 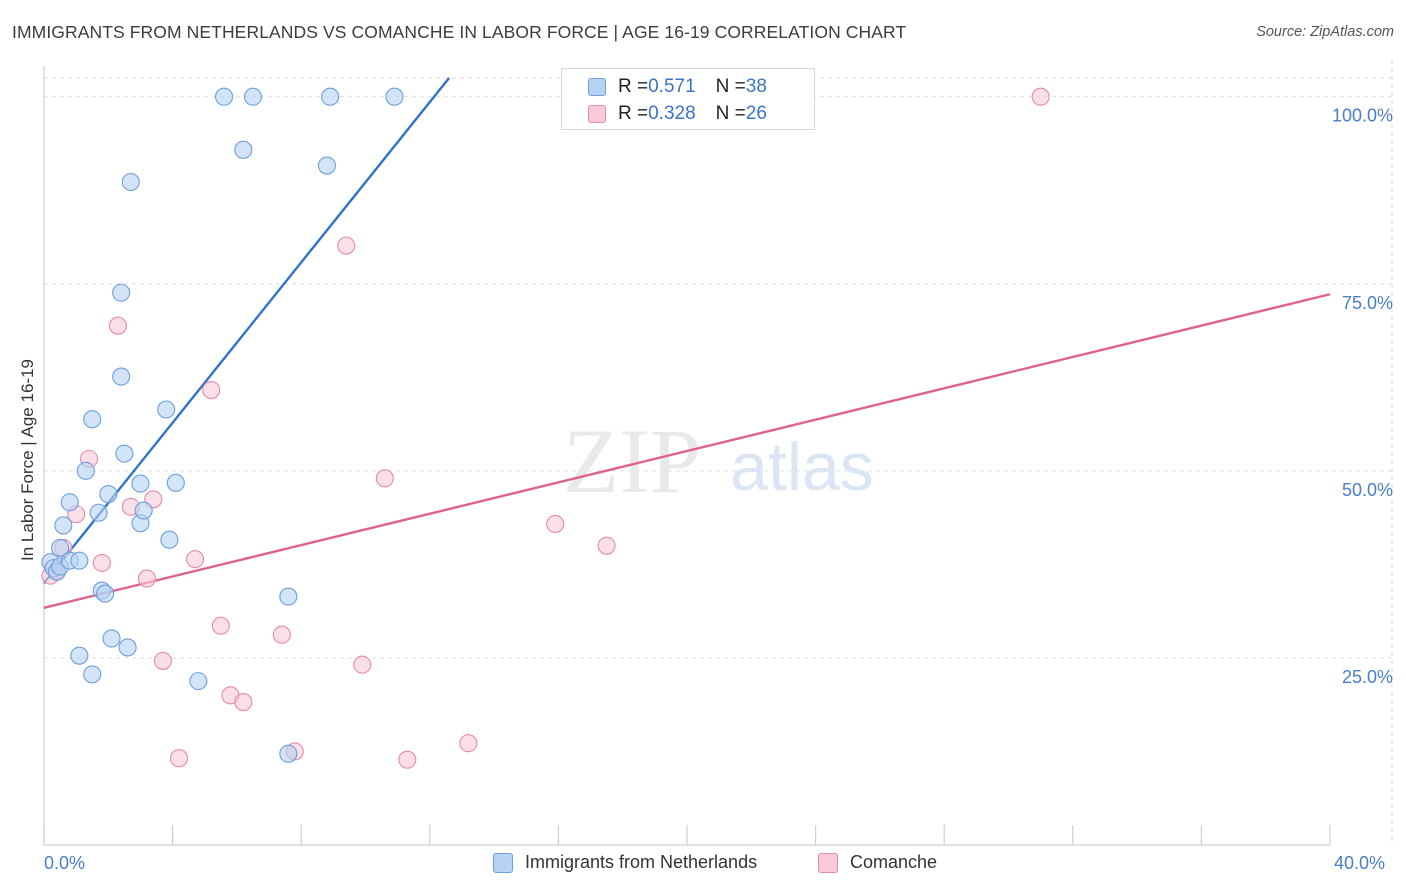 What do you see at coordinates (1367, 490) in the screenshot?
I see `y-tick-label: 50.0%` at bounding box center [1367, 490].